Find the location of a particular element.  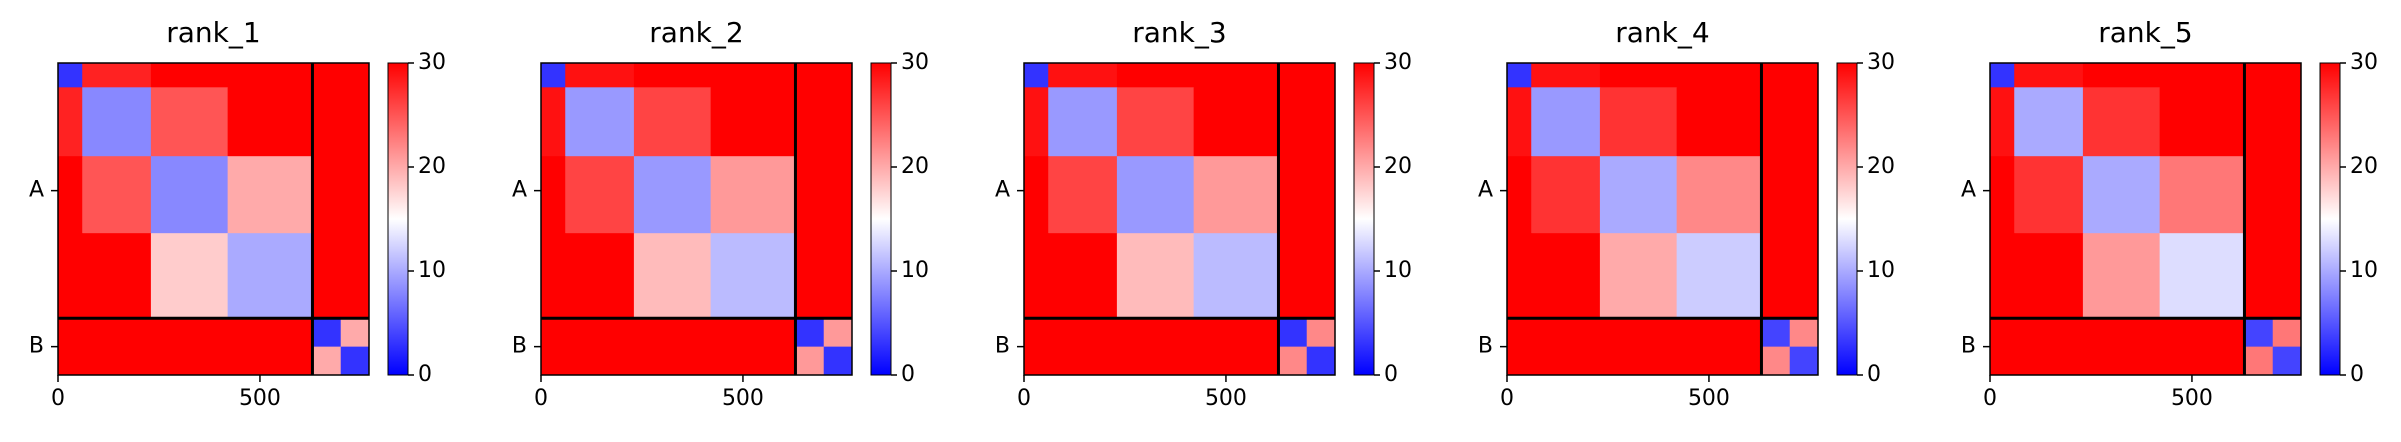

y-tick-label: A is located at coordinates (1968, 190).